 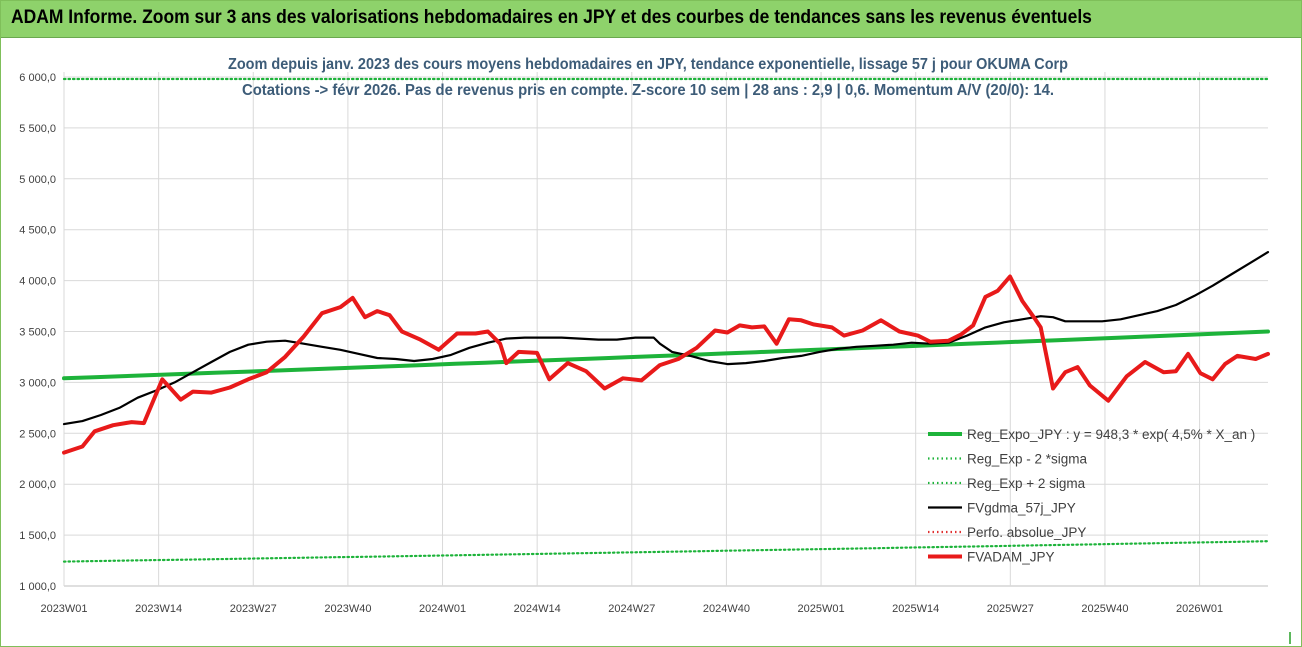 I want to click on y-tick-label: 4 500,0, so click(x=37, y=231).